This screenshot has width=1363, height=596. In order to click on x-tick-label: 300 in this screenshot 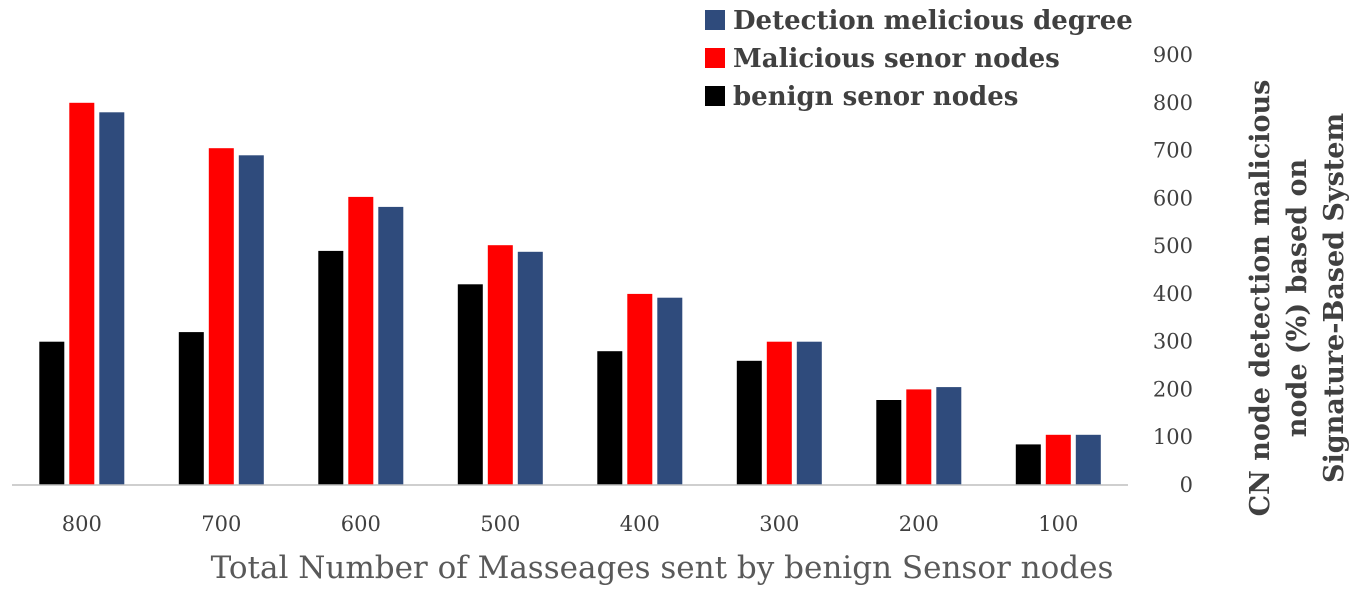, I will do `click(779, 524)`.